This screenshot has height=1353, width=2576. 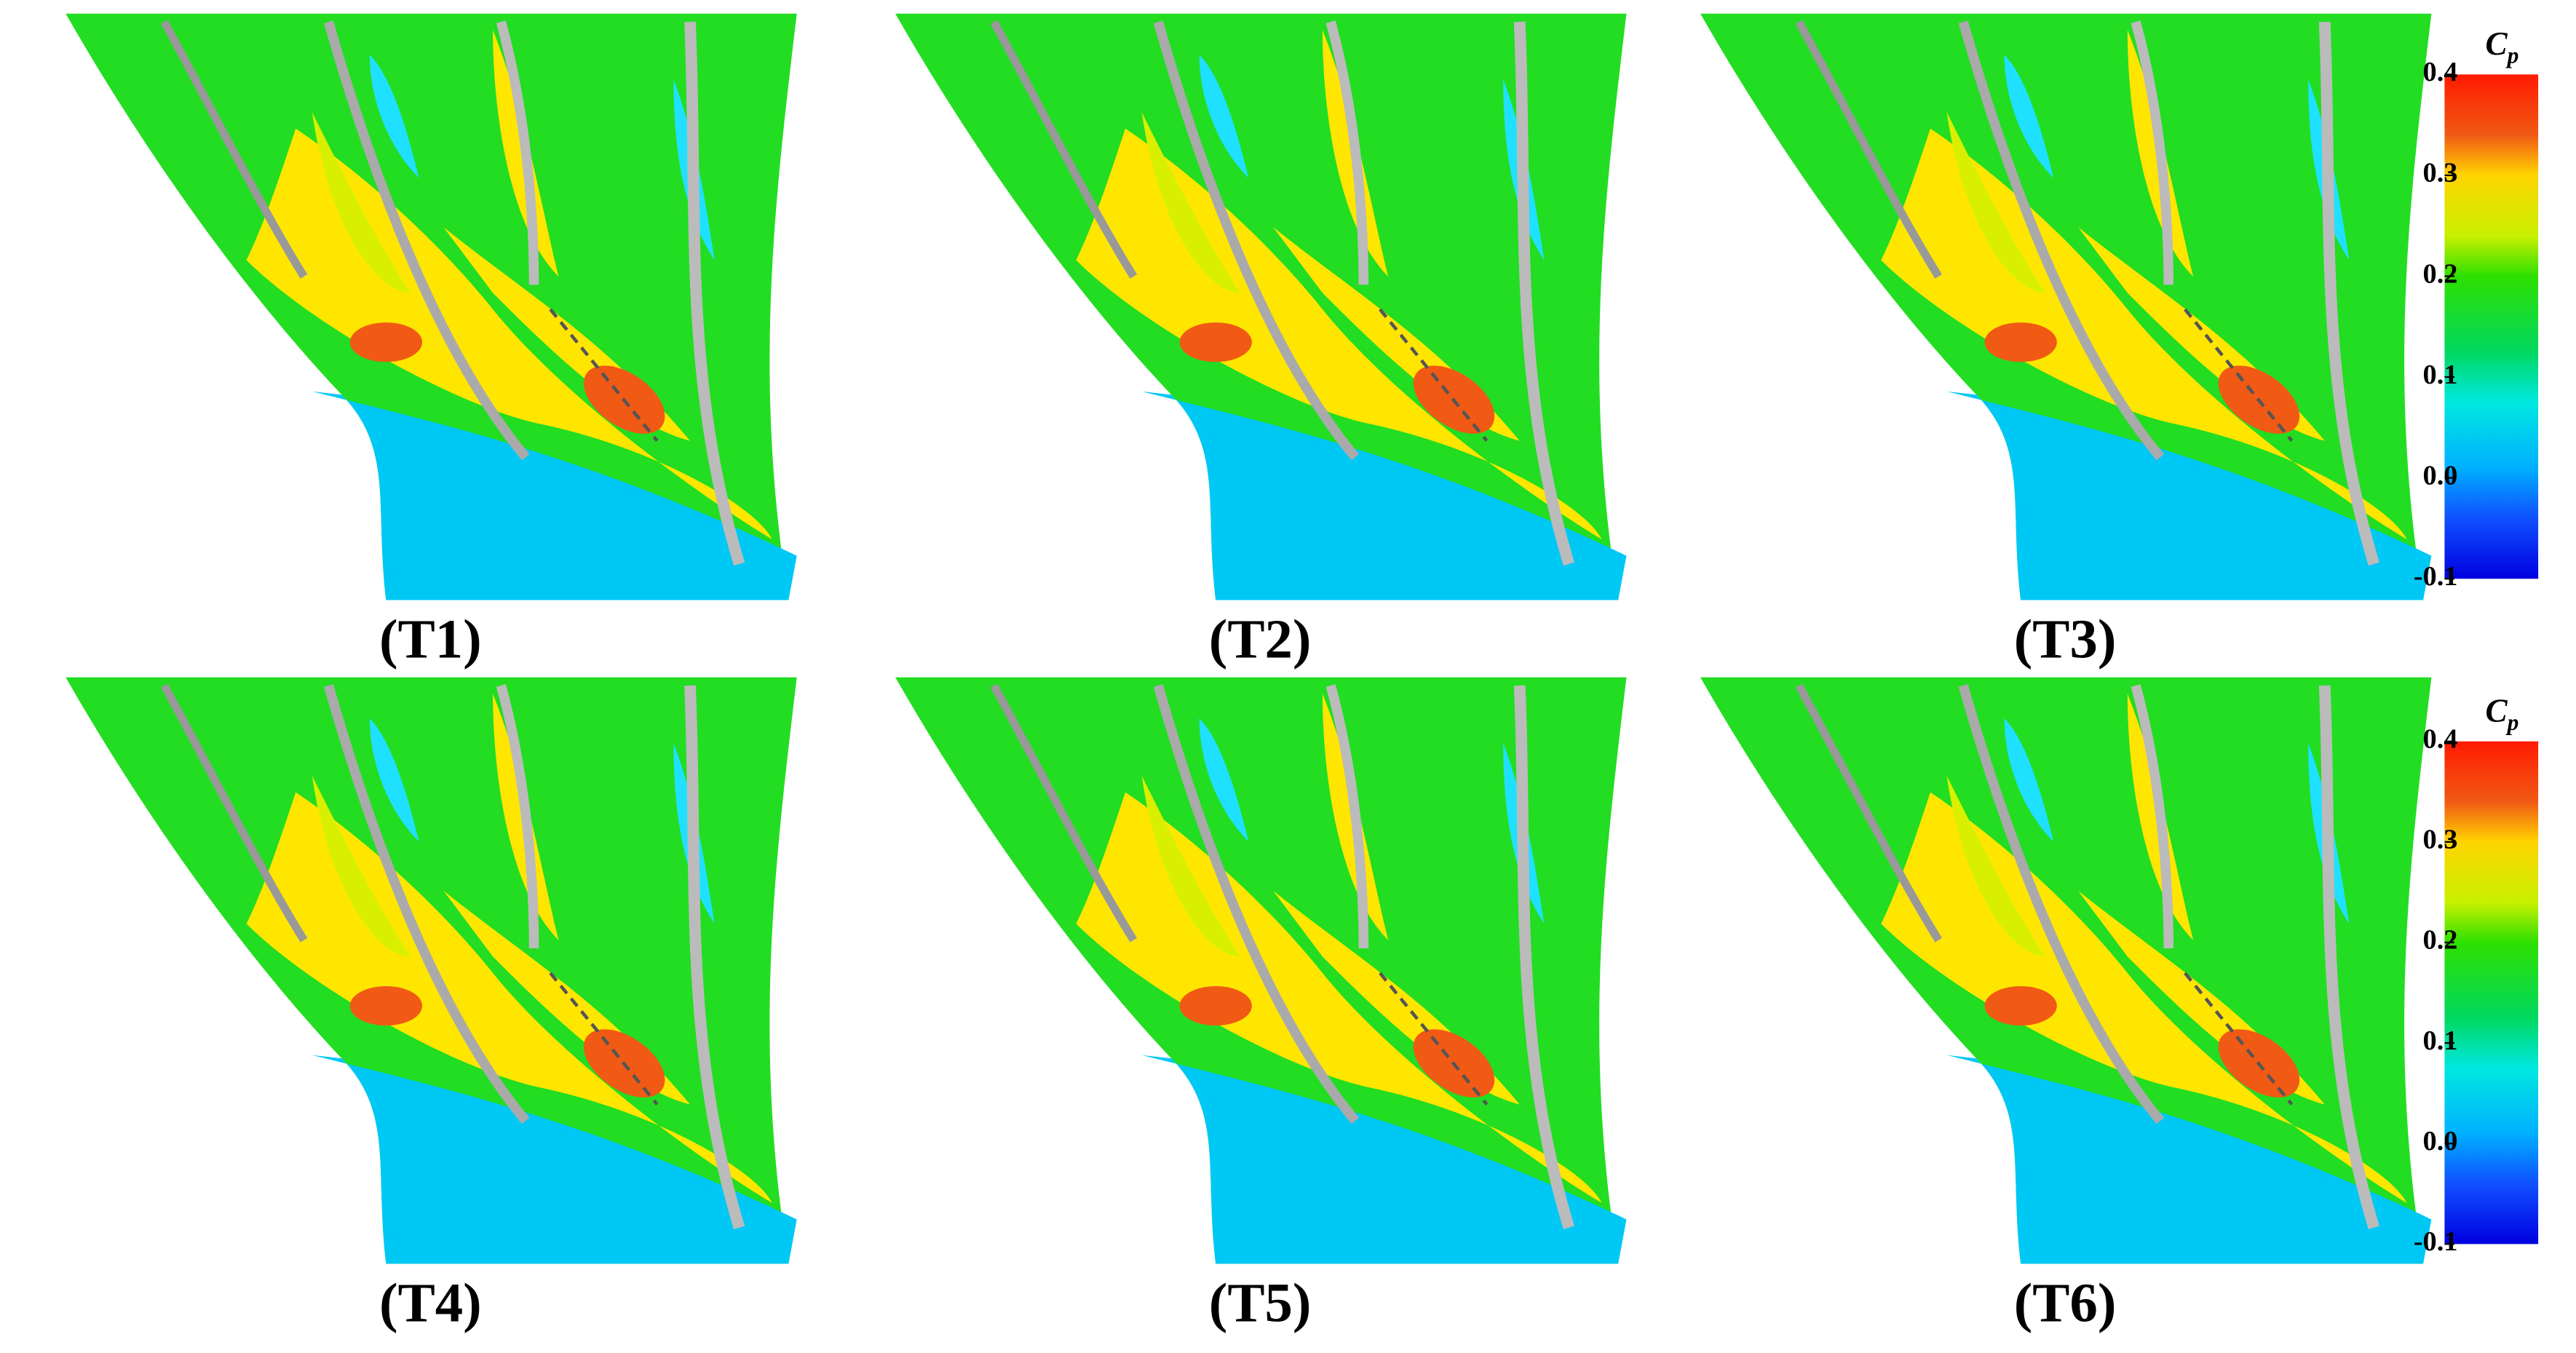 I want to click on panel-label: (T3), so click(x=2065, y=639).